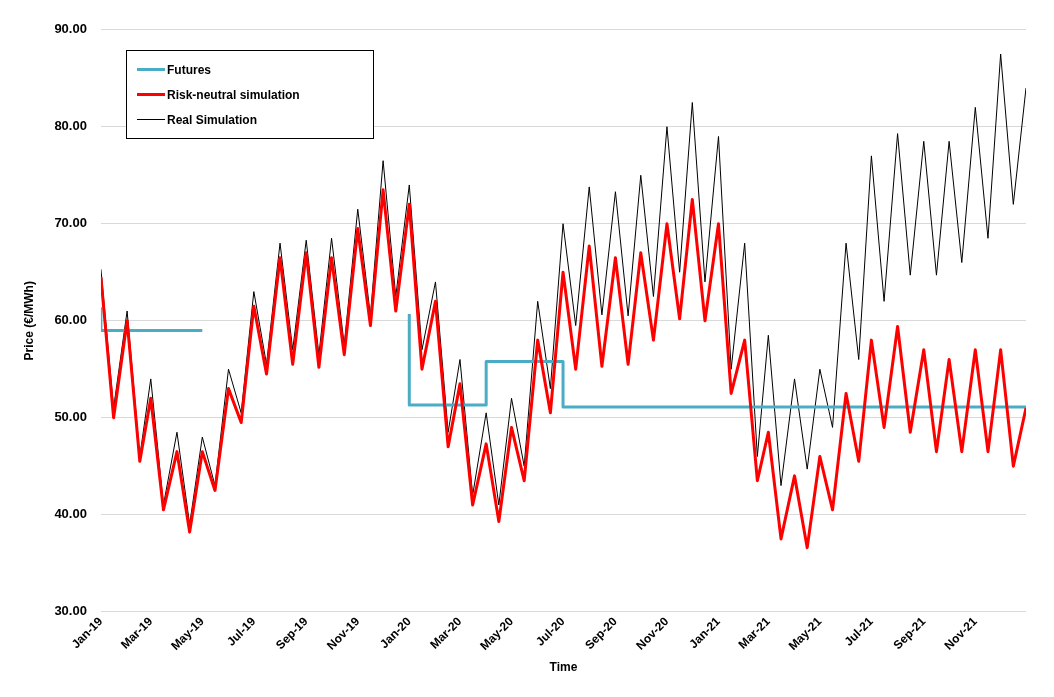 This screenshot has height=697, width=1054. I want to click on y-tick-label: 40.00, so click(70, 514).